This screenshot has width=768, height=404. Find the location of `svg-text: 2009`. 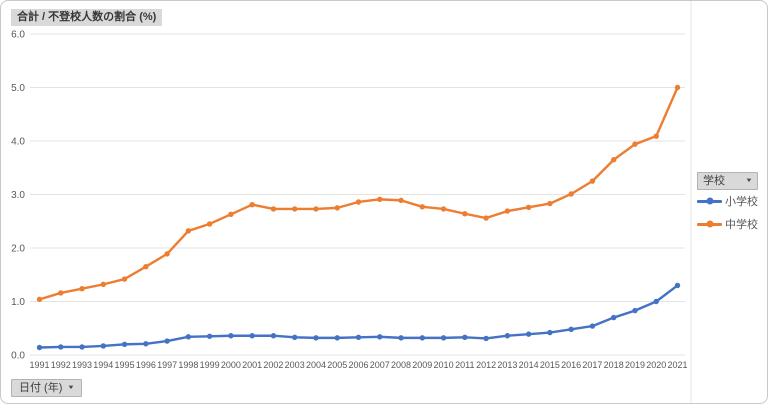

svg-text: 2009 is located at coordinates (422, 365).